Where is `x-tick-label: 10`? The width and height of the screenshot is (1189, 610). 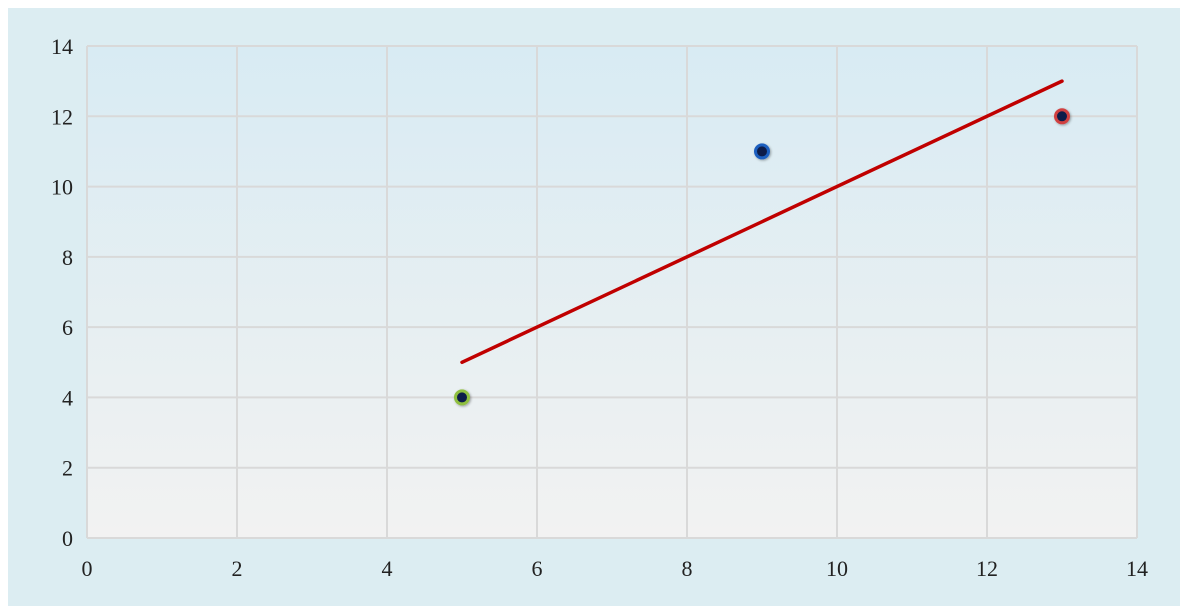
x-tick-label: 10 is located at coordinates (837, 568).